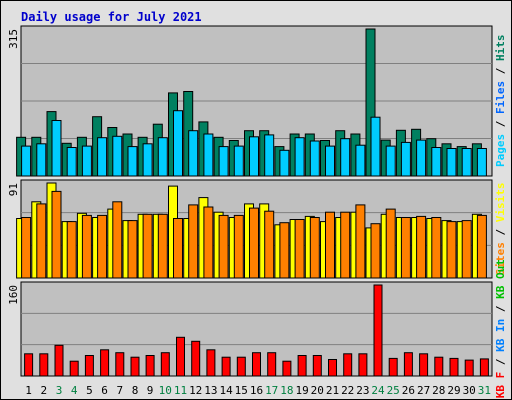  I want to click on x-tick-label-day-17: 17, so click(271, 390).